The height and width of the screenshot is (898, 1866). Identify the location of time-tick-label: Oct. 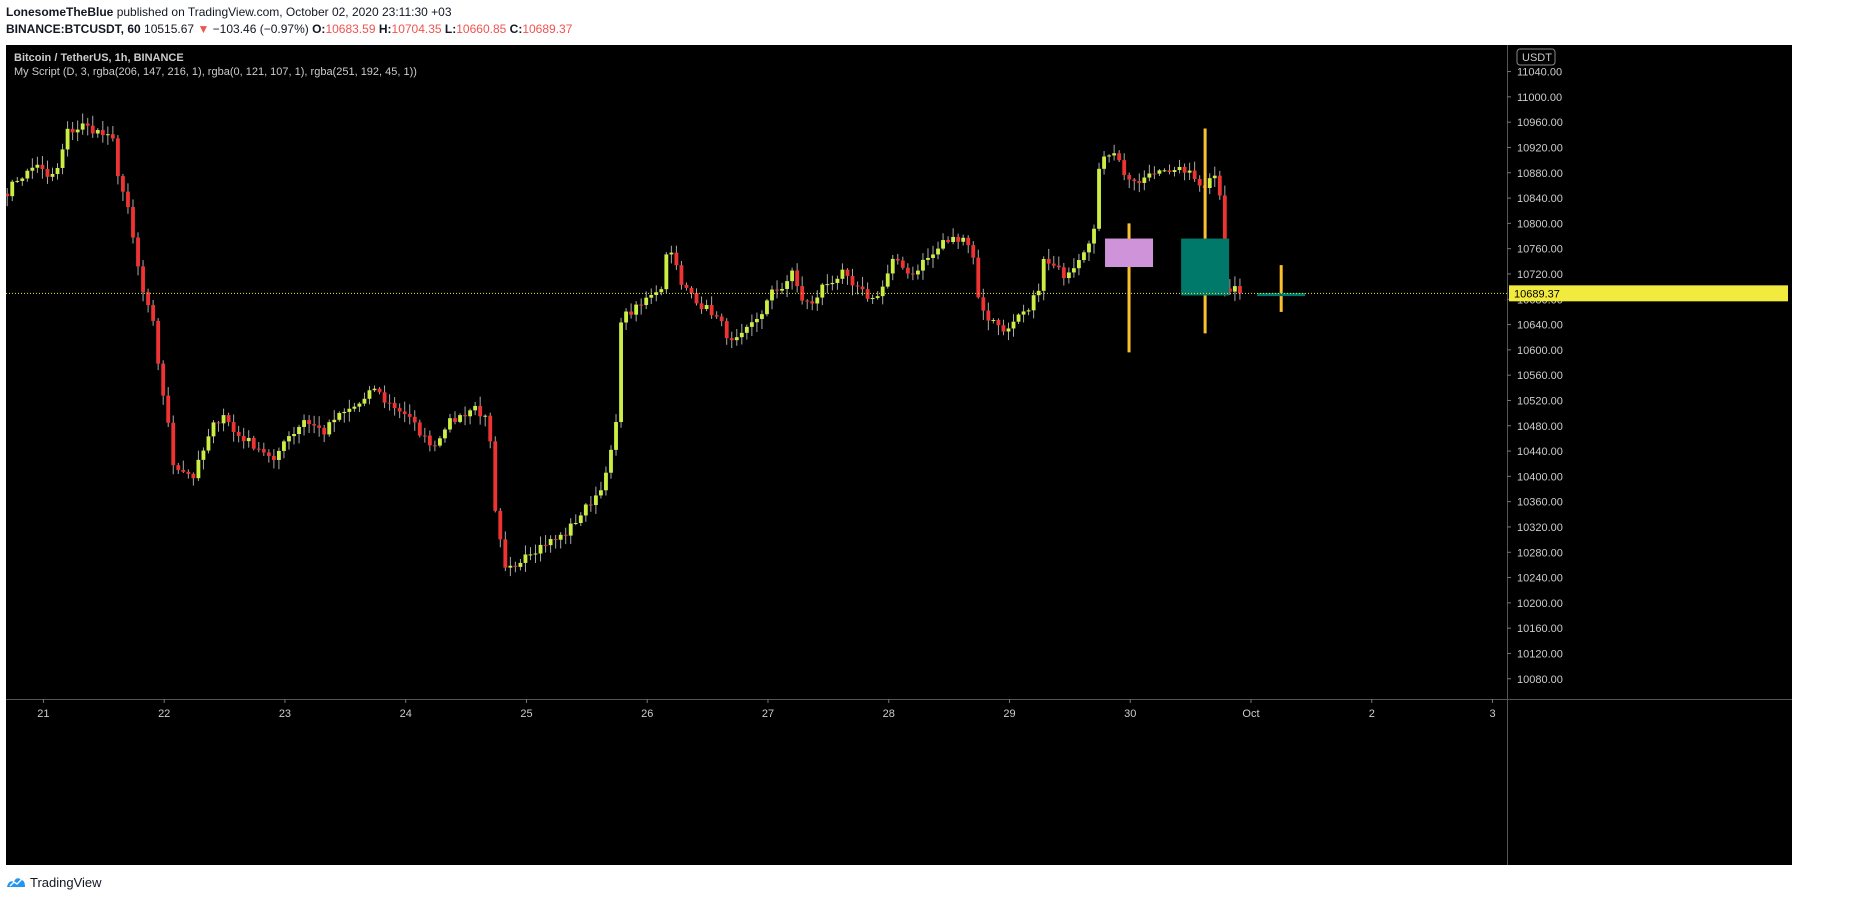
(1250, 714).